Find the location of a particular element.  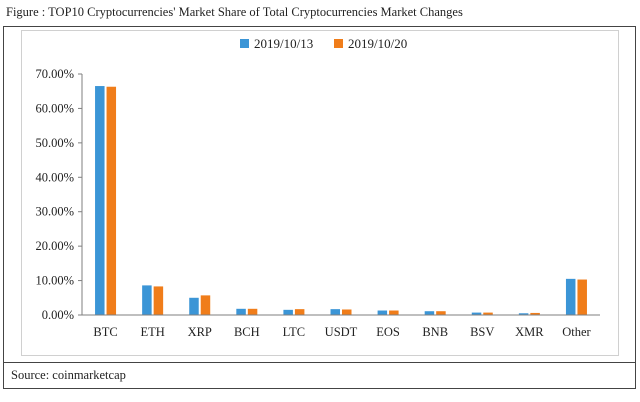

x-tick-label: XRP is located at coordinates (200, 332).